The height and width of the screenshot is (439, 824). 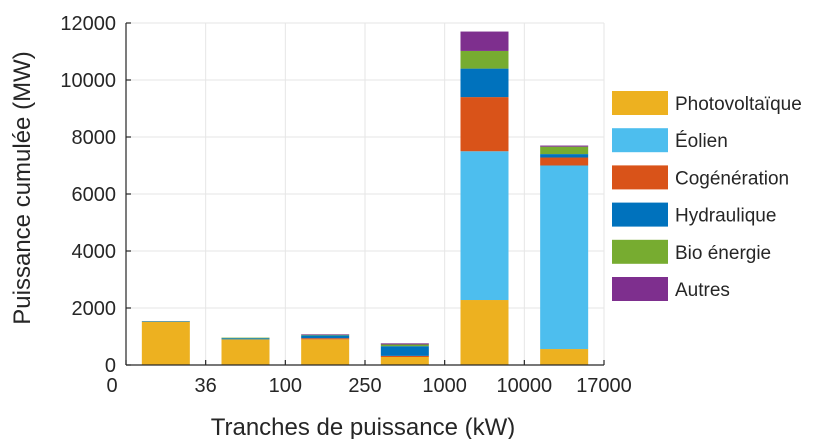 What do you see at coordinates (364, 386) in the screenshot?
I see `x-tick-label: 250` at bounding box center [364, 386].